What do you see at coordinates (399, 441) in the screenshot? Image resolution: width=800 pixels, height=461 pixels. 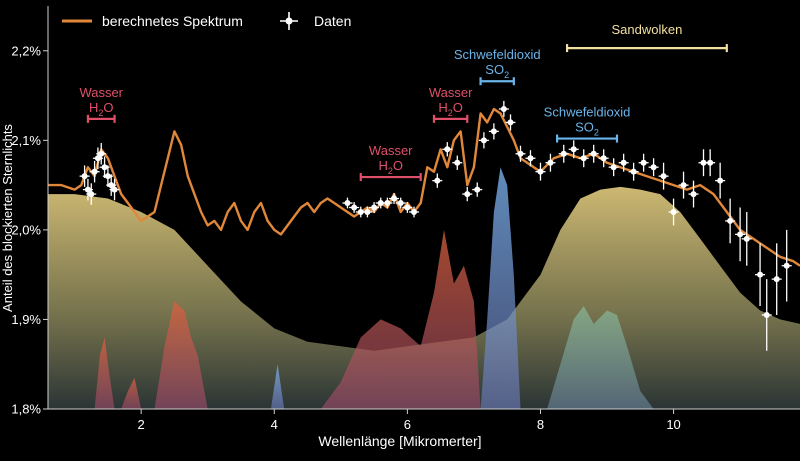 I see `x-axis-label: Wellenlänge [Mikromerter]` at bounding box center [399, 441].